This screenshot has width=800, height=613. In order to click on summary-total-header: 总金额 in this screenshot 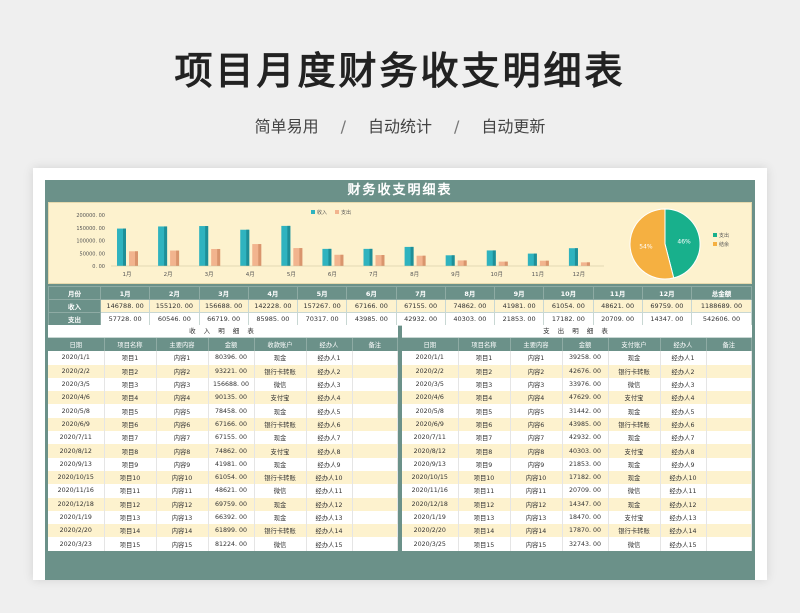, I will do `click(721, 293)`.